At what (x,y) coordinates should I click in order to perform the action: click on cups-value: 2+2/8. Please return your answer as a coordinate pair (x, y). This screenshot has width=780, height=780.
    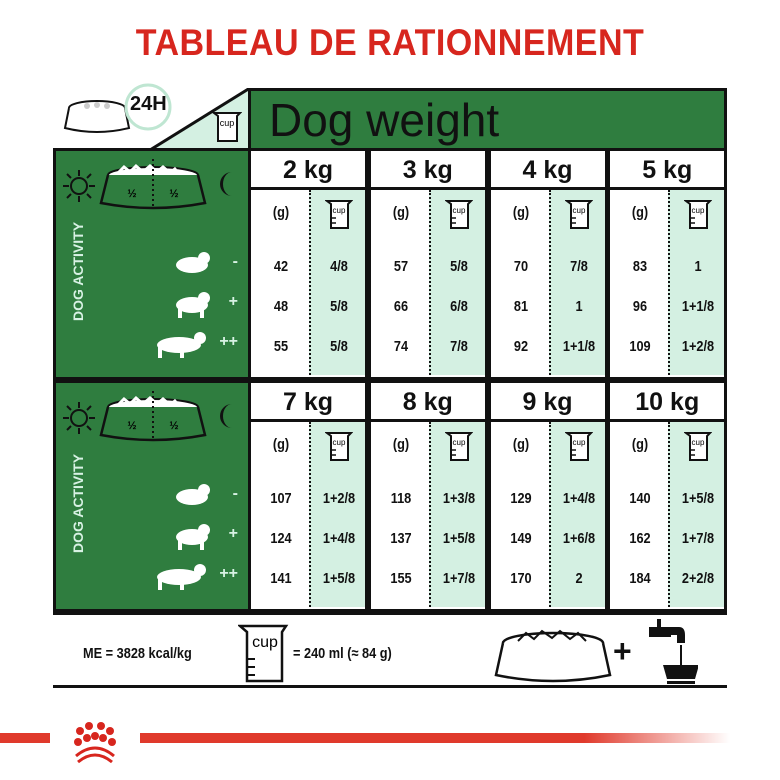
    Looking at the image, I should click on (698, 578).